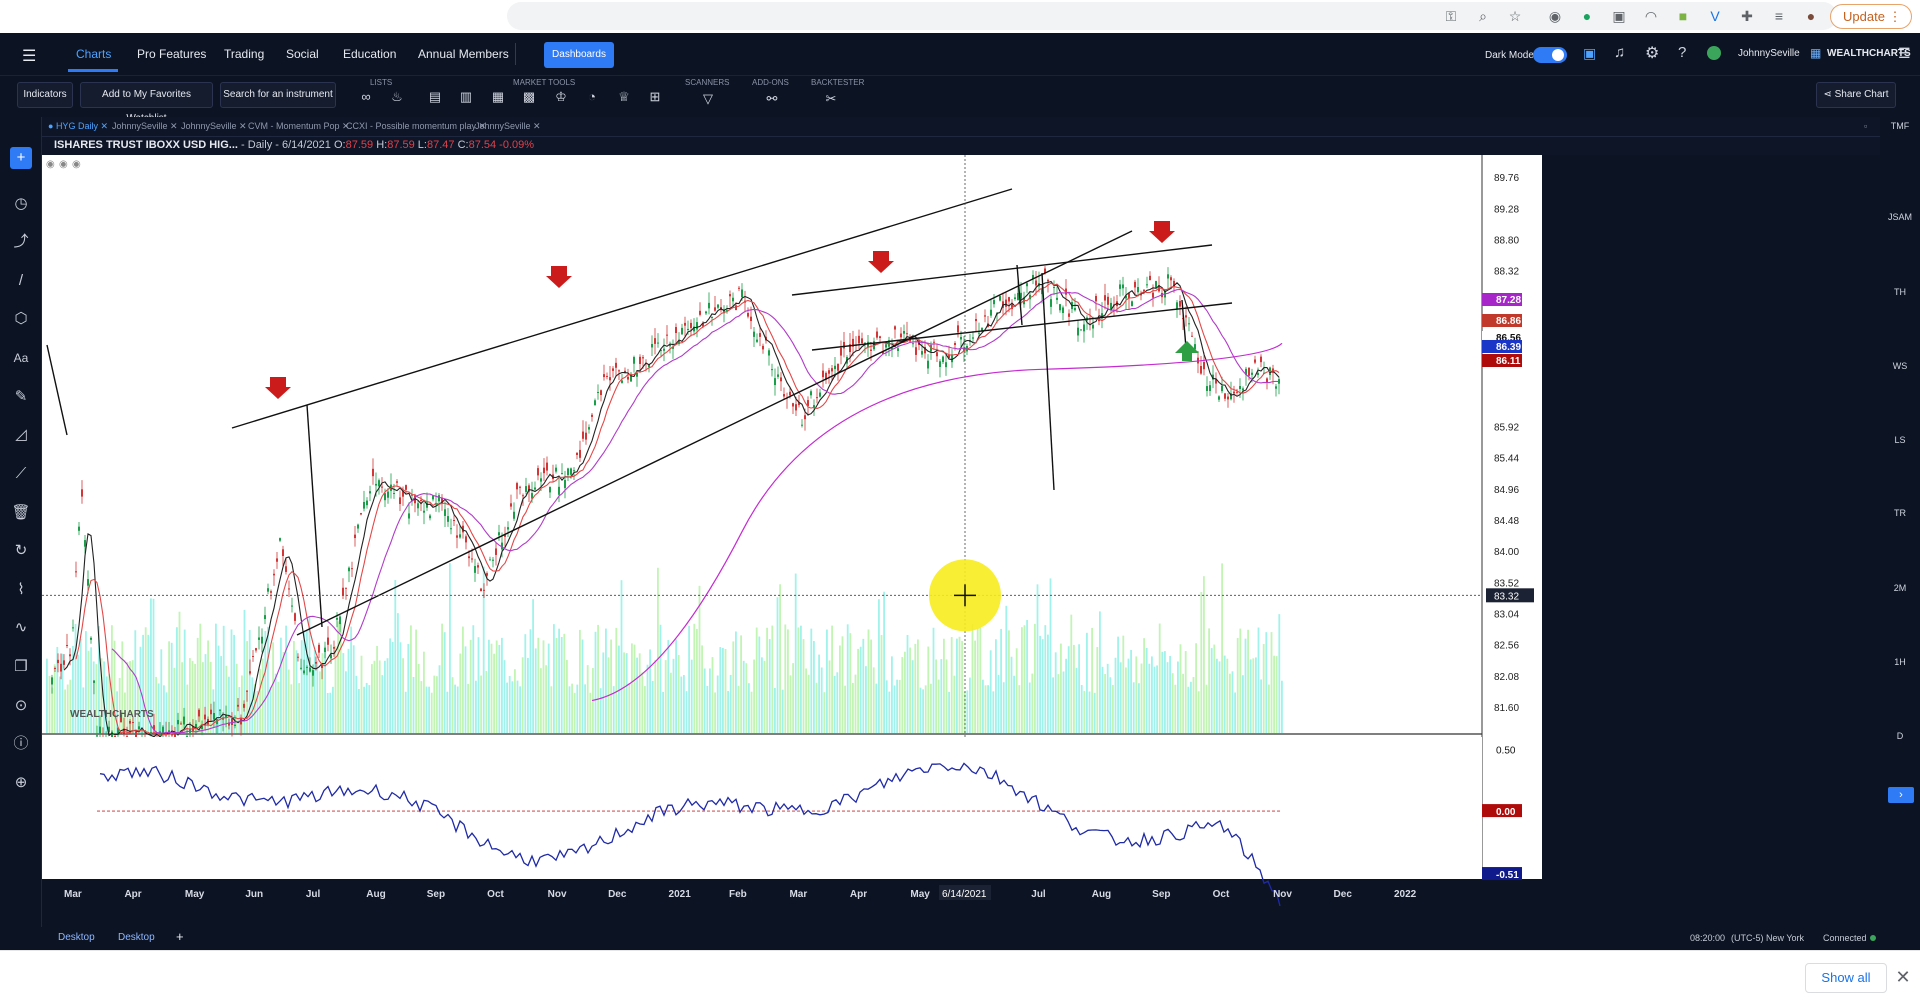 This screenshot has height=1004, width=1920. Describe the element at coordinates (21, 280) in the screenshot. I see `line-tool-icon: /` at that location.